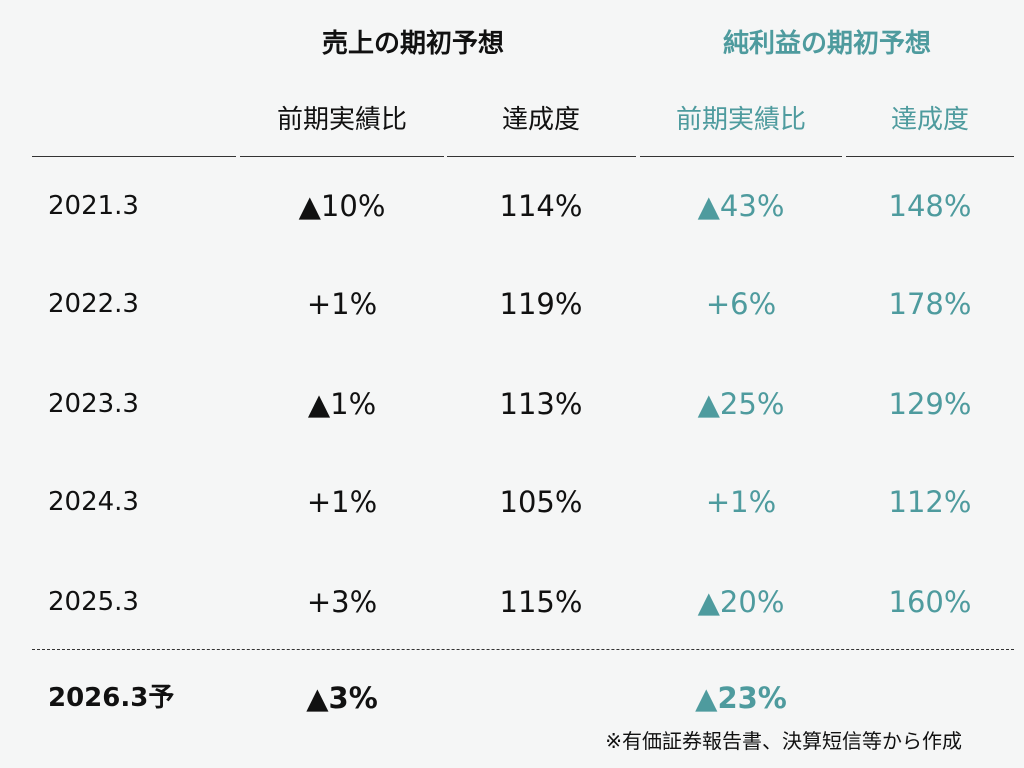 This screenshot has width=1024, height=768. Describe the element at coordinates (541, 304) in the screenshot. I see `sales-rate-cell: 119%` at that location.